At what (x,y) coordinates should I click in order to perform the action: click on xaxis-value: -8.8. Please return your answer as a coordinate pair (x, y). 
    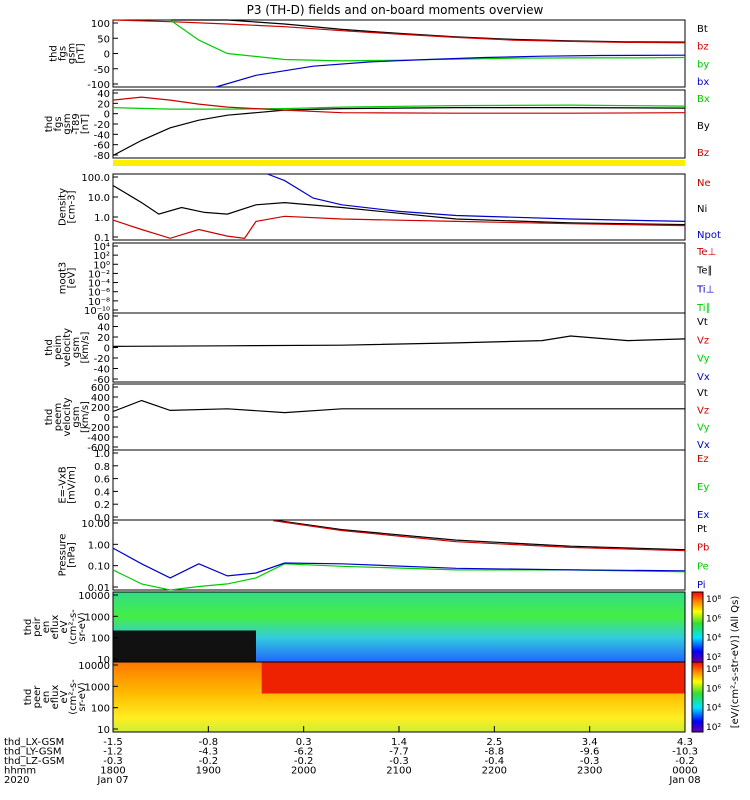
    Looking at the image, I should click on (495, 752).